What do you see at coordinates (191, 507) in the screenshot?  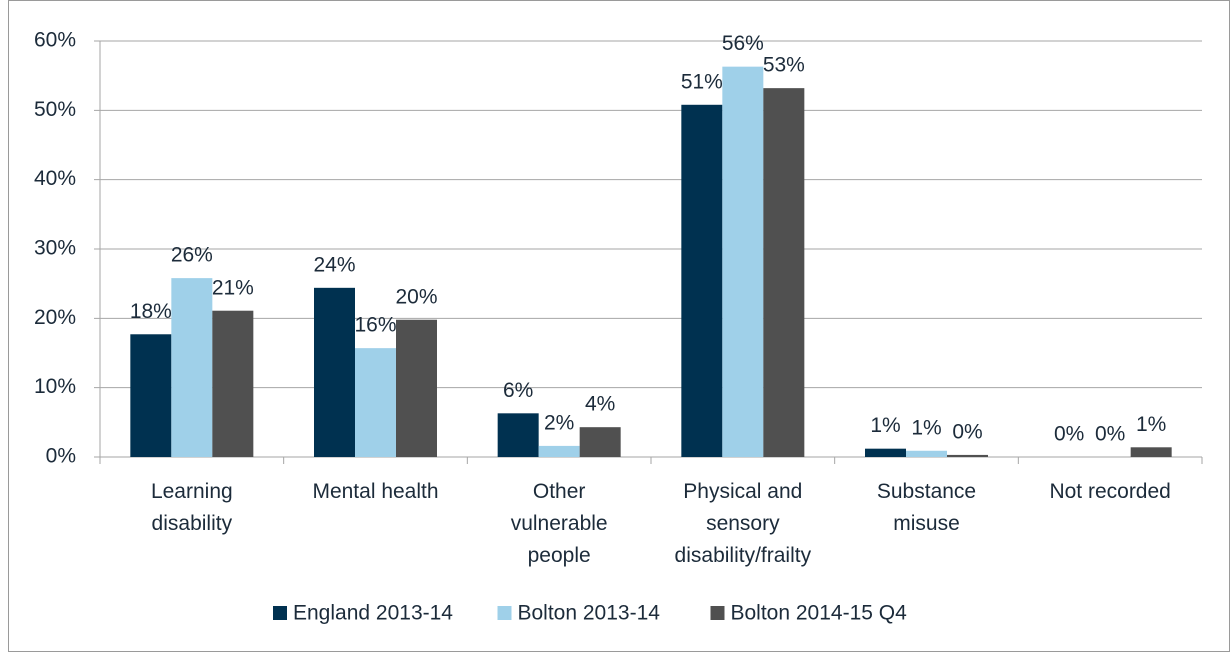 I see `x-tick-label: Learning disability` at bounding box center [191, 507].